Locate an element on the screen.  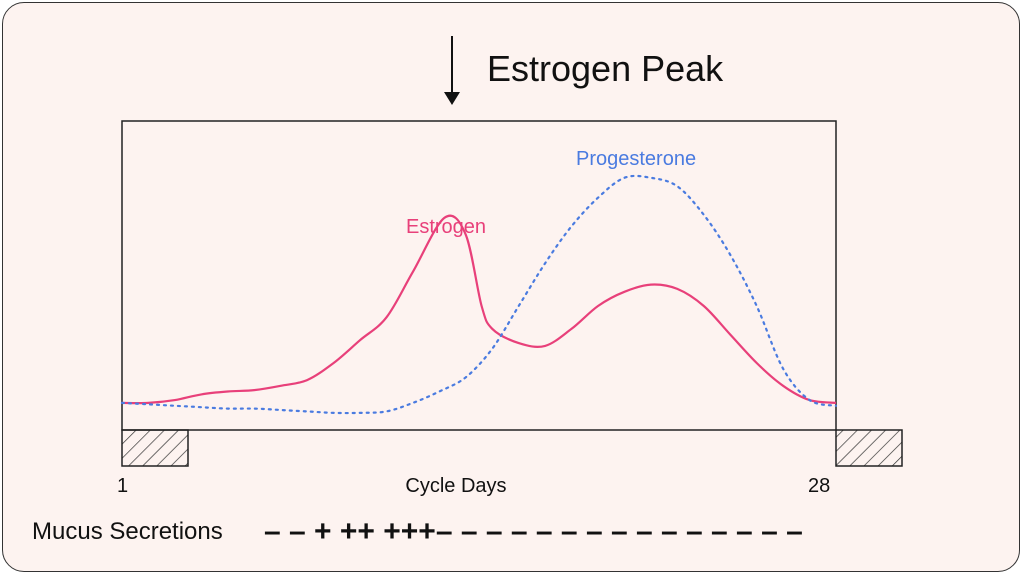
series-label-estrogen: Estrogen is located at coordinates (446, 227).